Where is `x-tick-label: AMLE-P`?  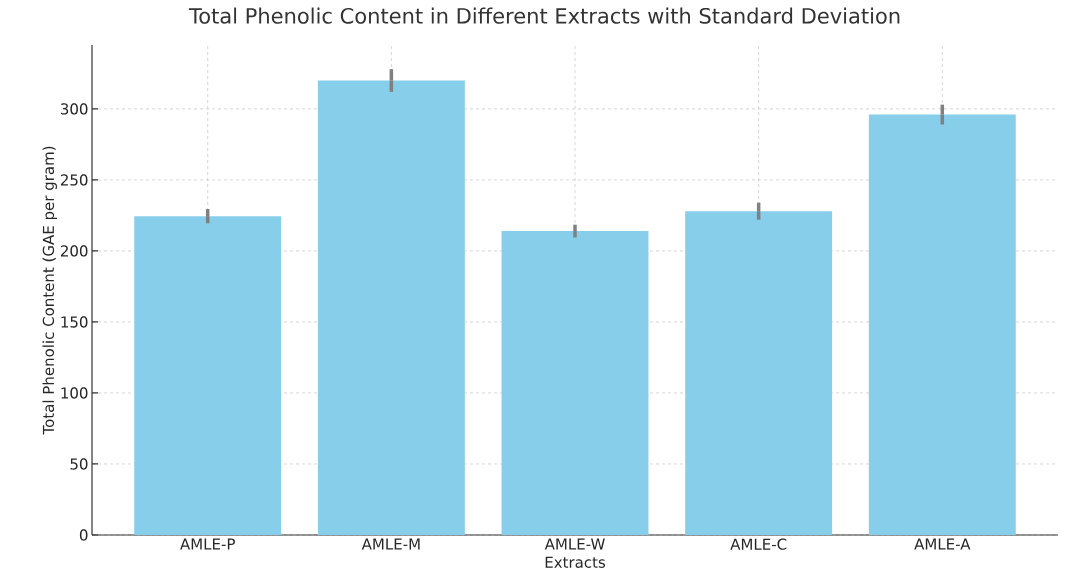 x-tick-label: AMLE-P is located at coordinates (207, 544).